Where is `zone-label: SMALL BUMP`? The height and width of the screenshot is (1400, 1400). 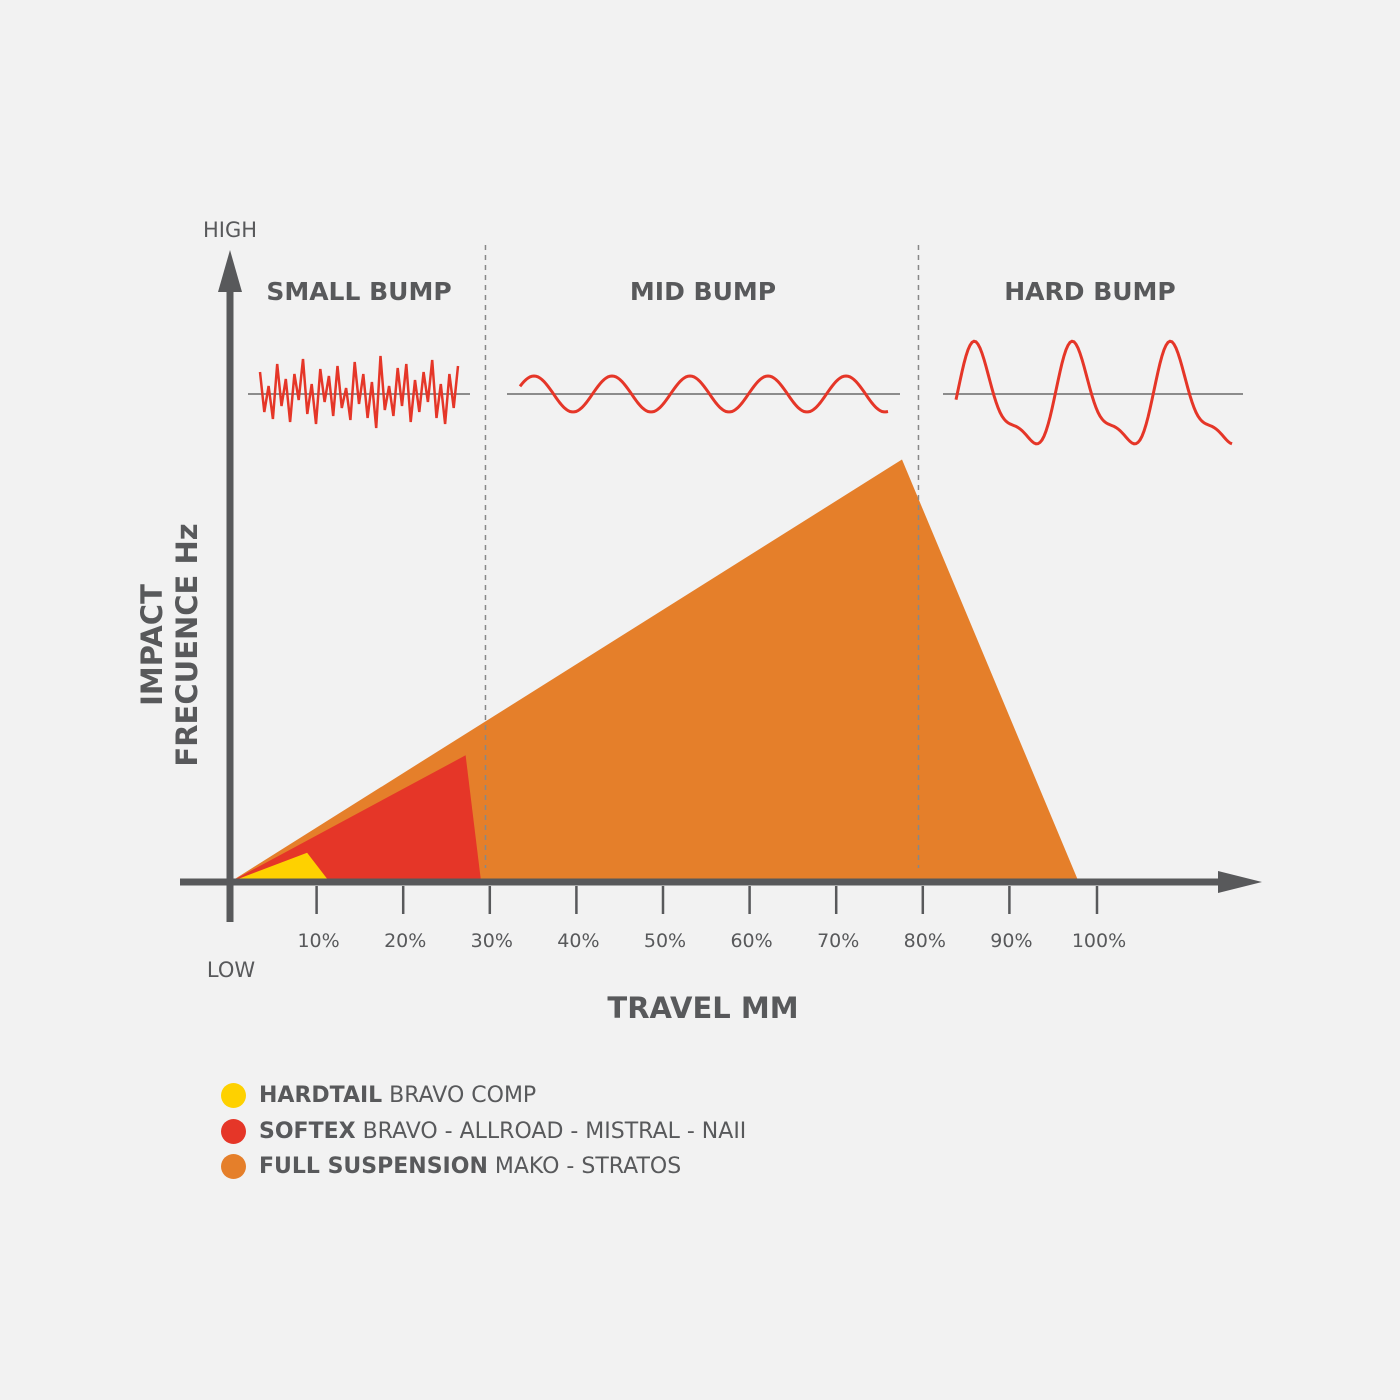
zone-label: SMALL BUMP is located at coordinates (358, 291).